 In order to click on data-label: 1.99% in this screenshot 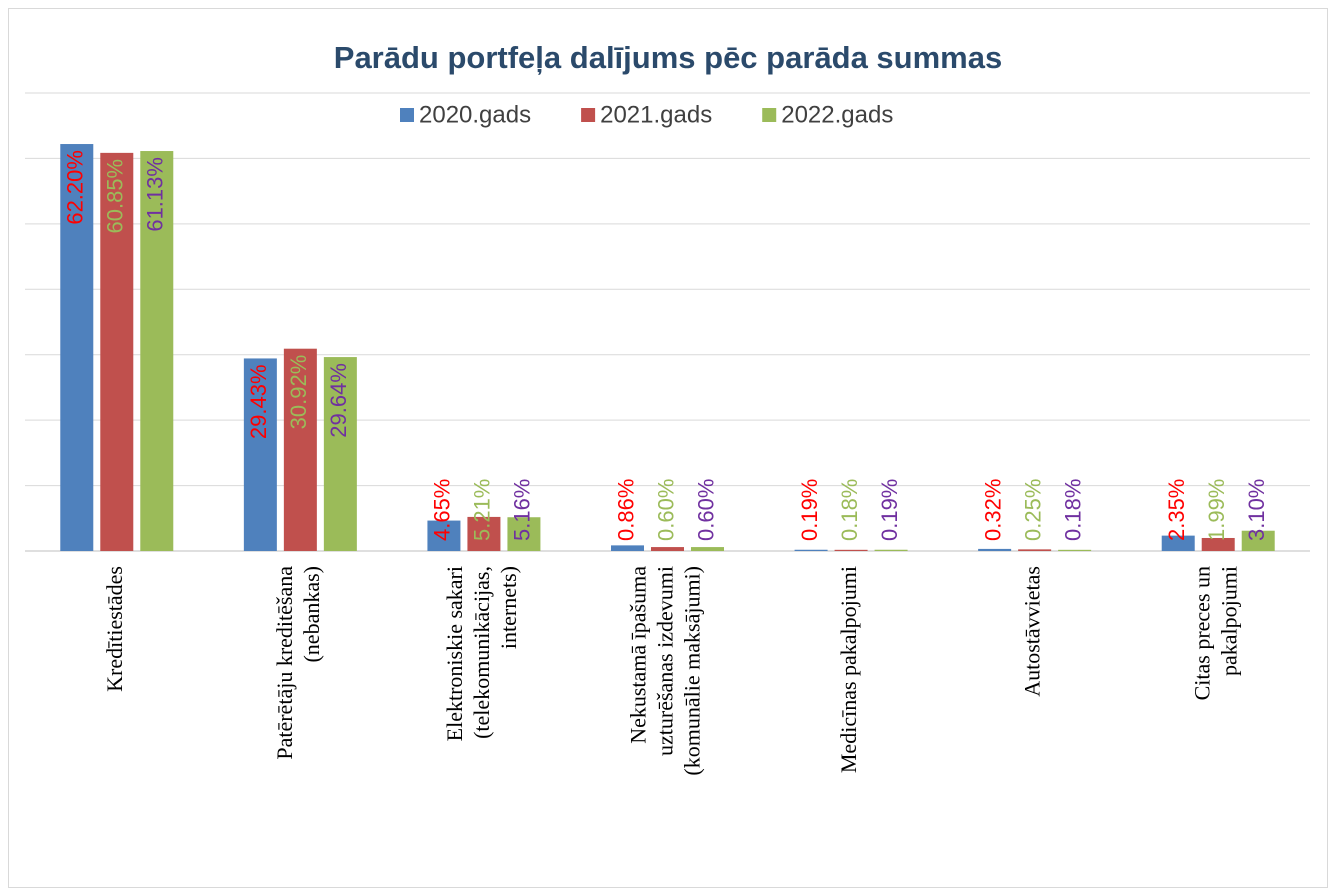, I will do `click(1216, 510)`.